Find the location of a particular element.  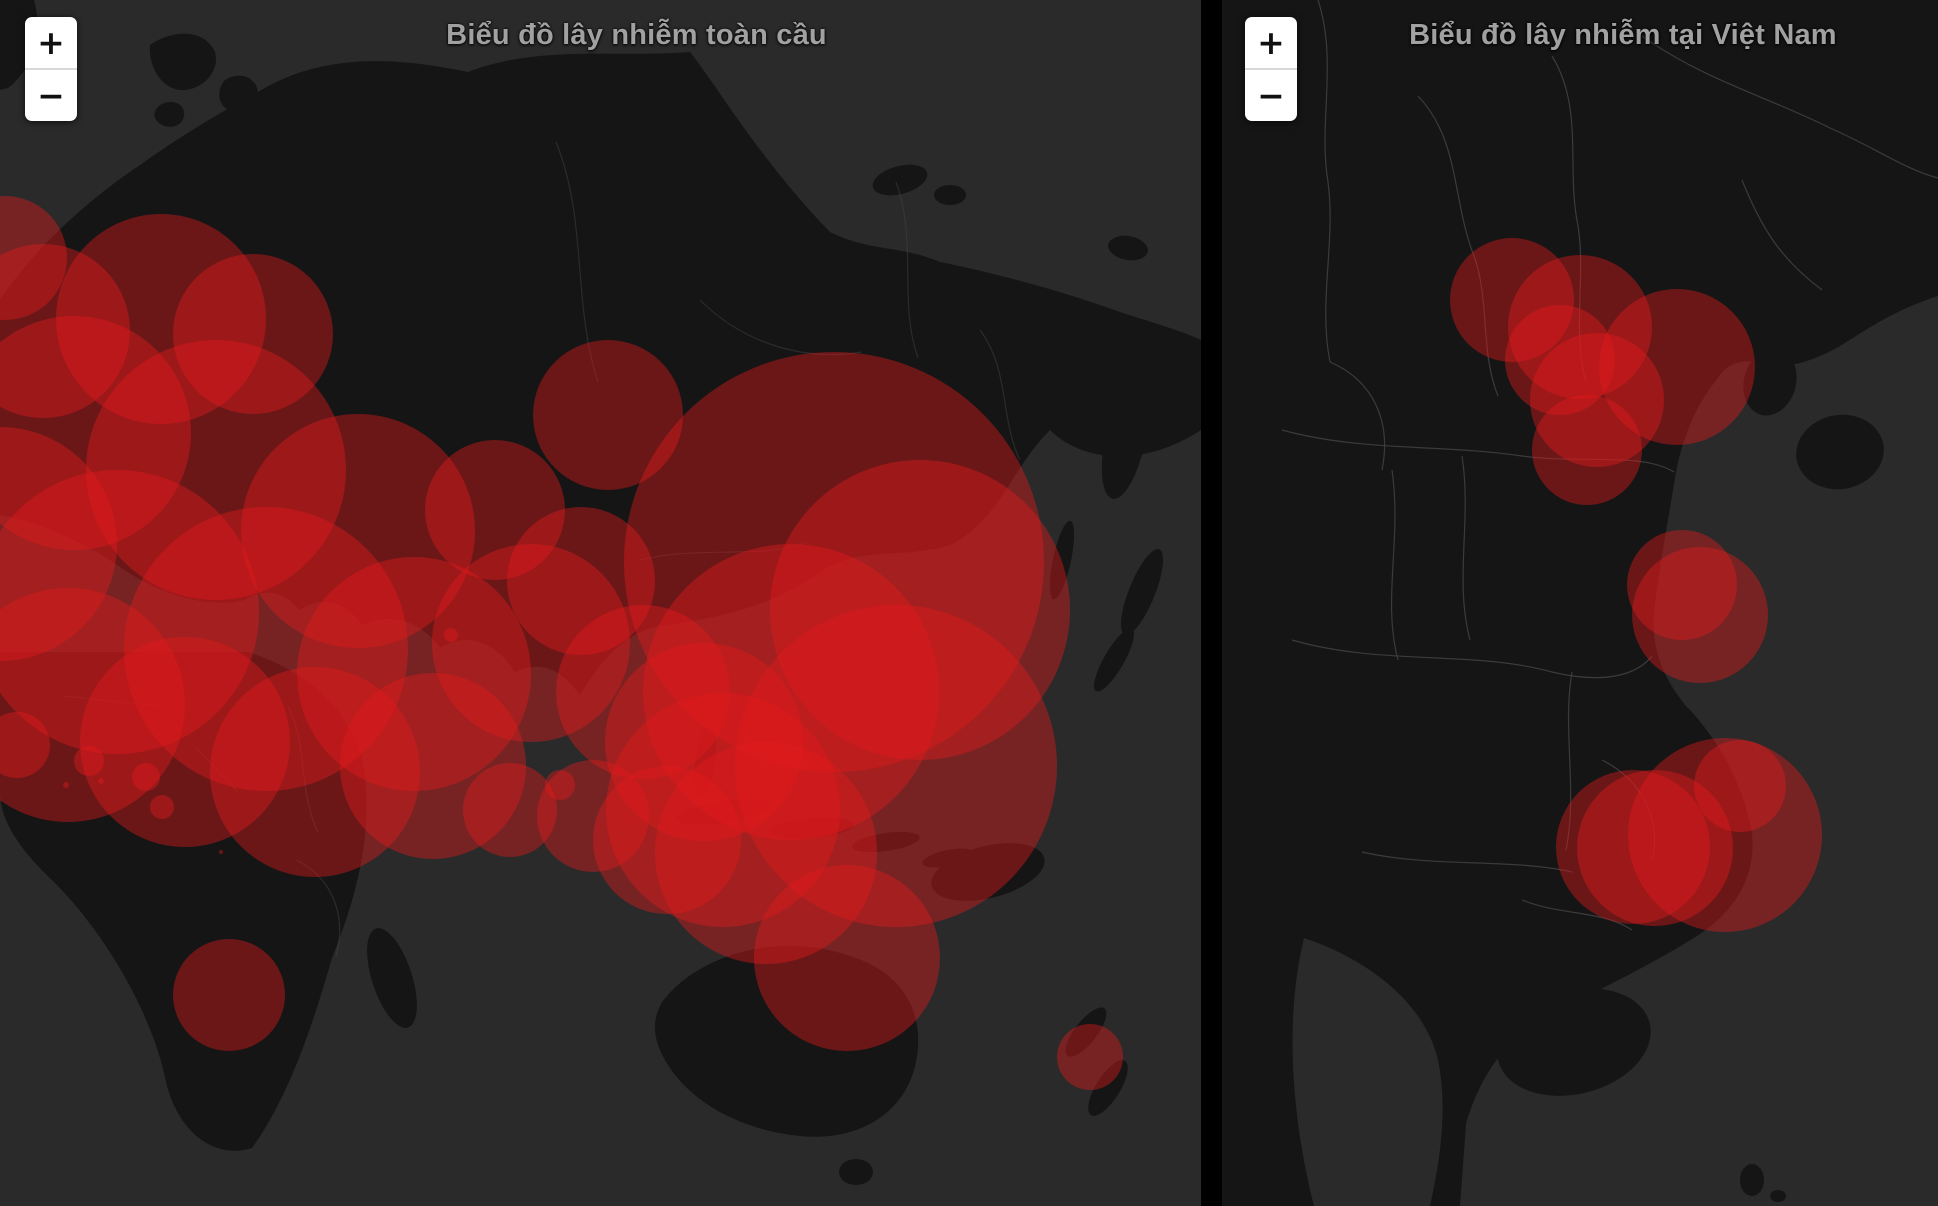

panel-divider is located at coordinates (1211, 603).